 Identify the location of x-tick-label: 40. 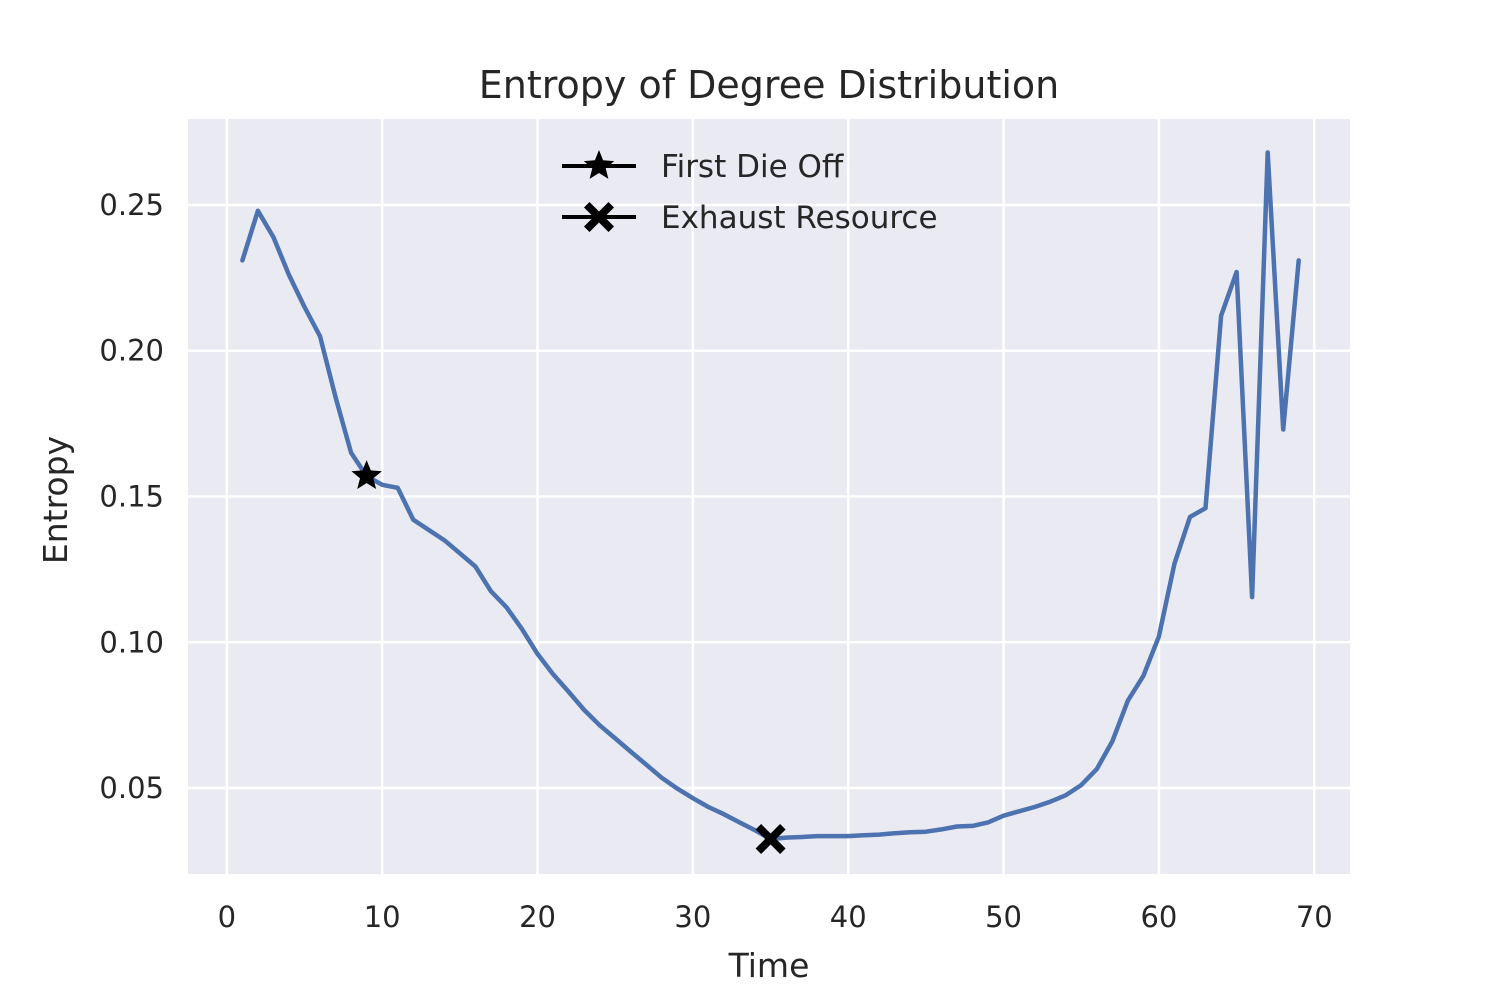
(848, 917).